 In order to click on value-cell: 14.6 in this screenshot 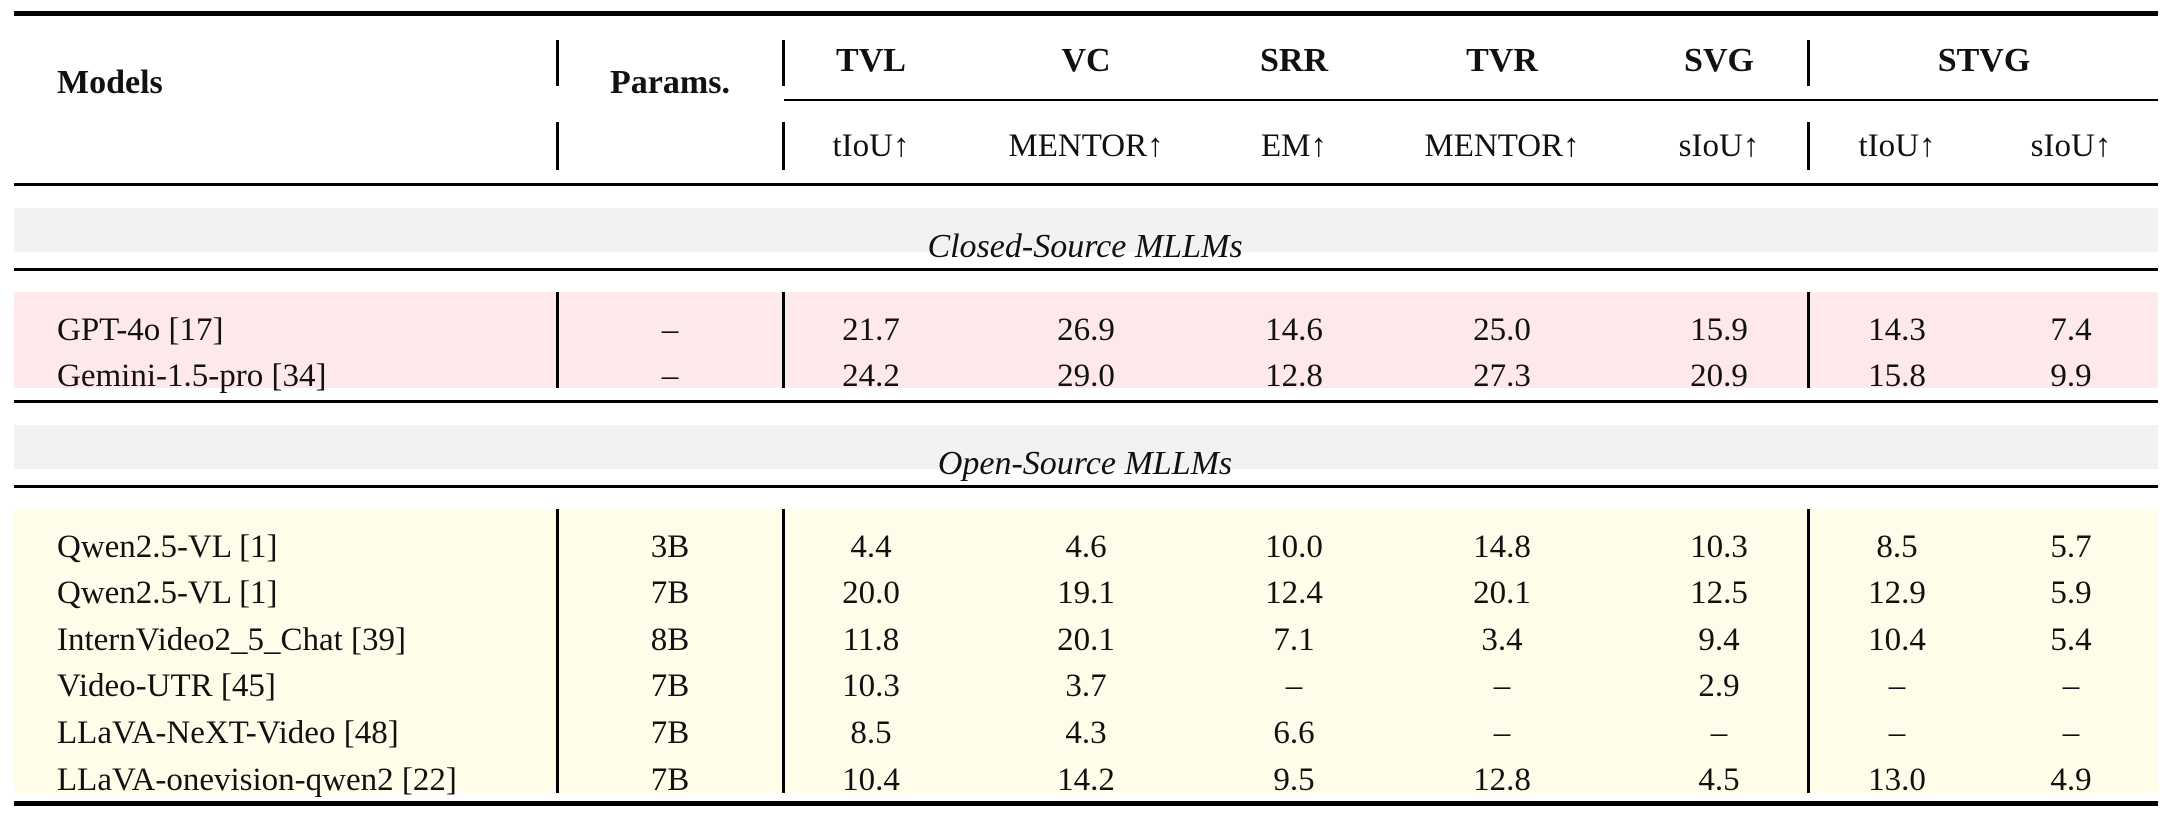, I will do `click(1294, 330)`.